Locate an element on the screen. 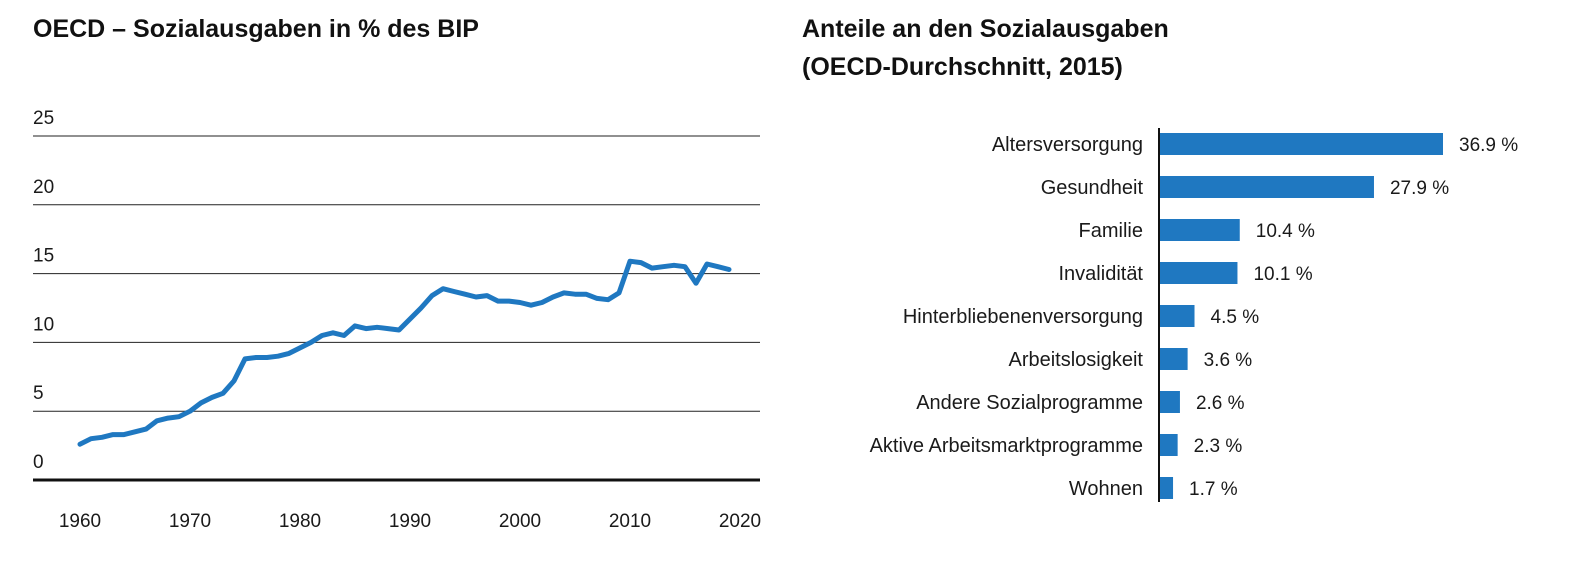 This screenshot has height=579, width=1596. bar-value-label: 10.1 % is located at coordinates (1282, 274).